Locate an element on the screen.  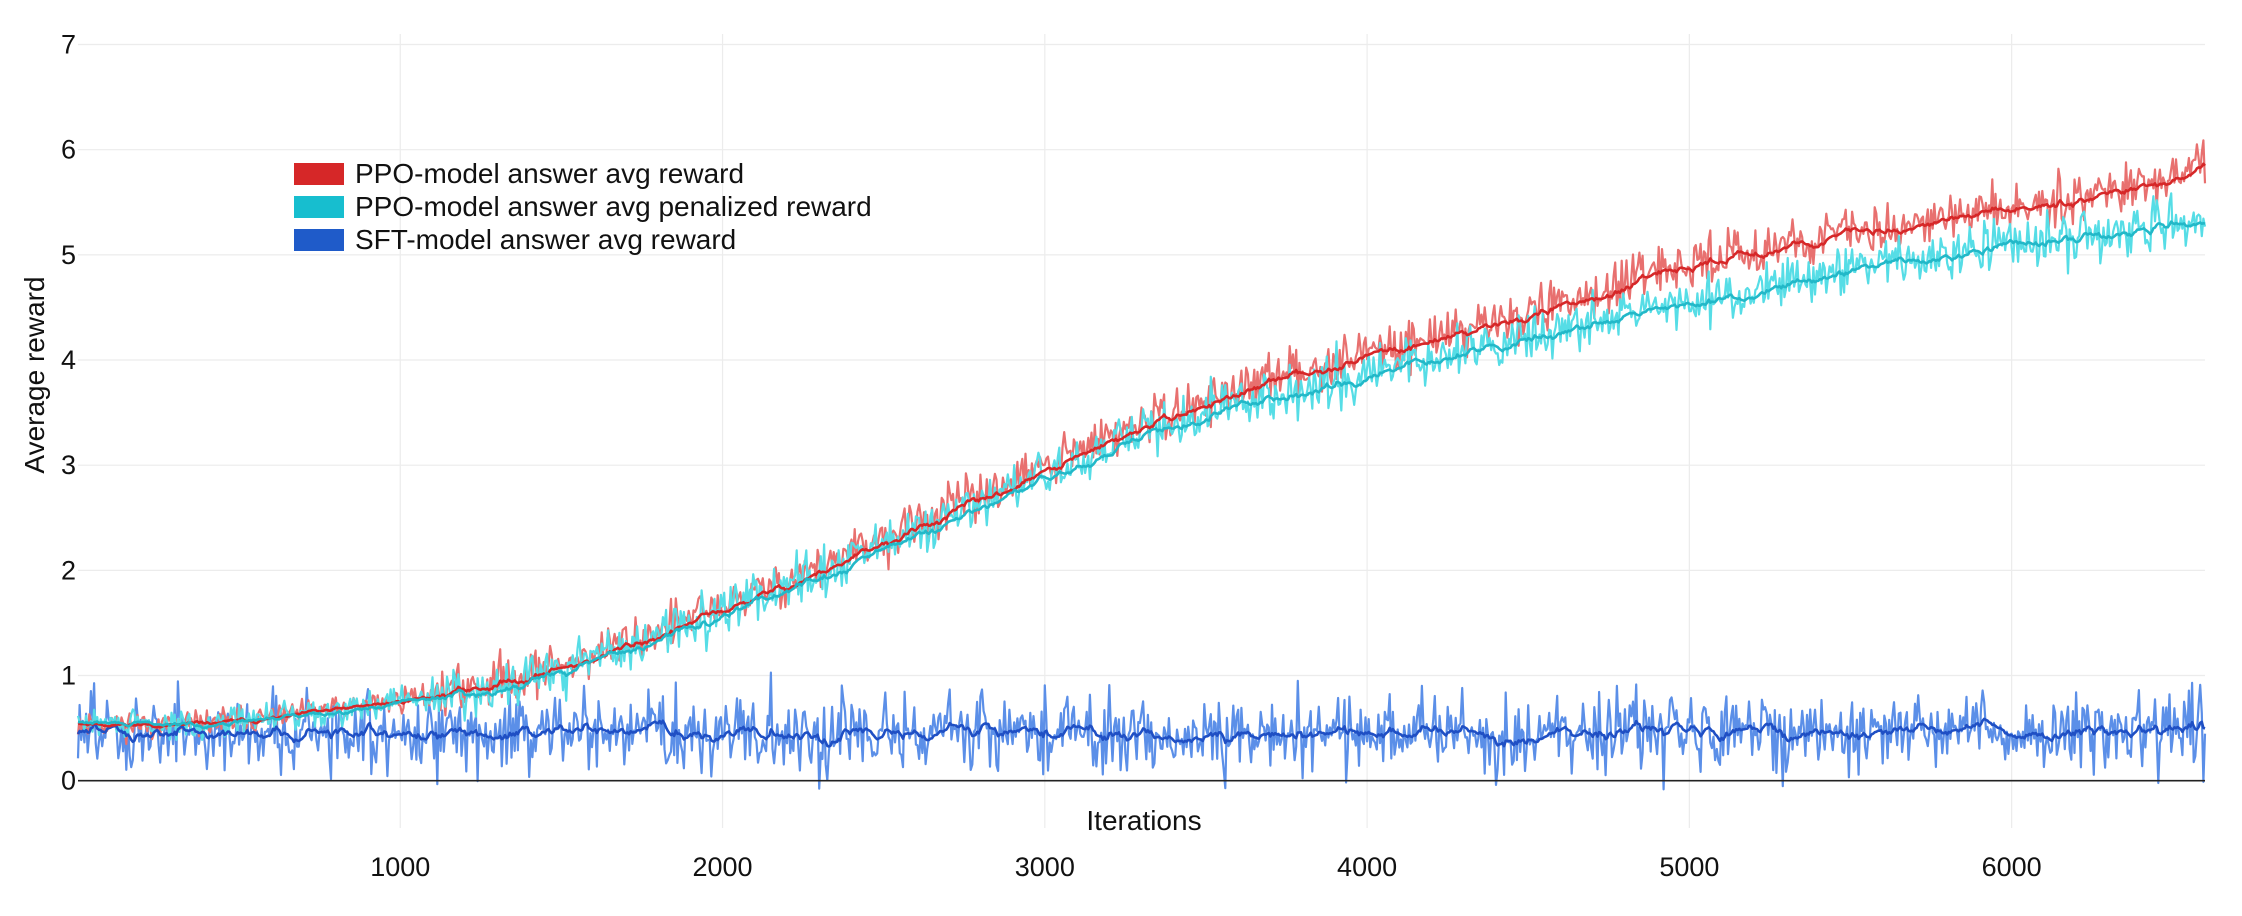
y-tick-label-2: 2 is located at coordinates (68, 570).